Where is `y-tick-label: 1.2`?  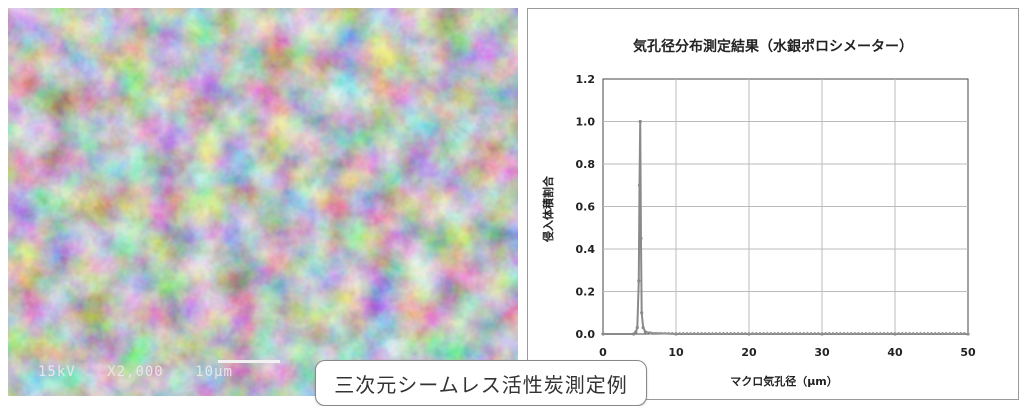
y-tick-label: 1.2 is located at coordinates (586, 79).